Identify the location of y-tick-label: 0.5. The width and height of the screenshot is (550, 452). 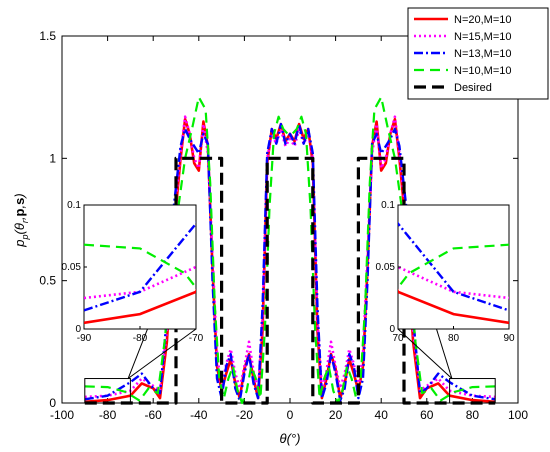
(47, 281).